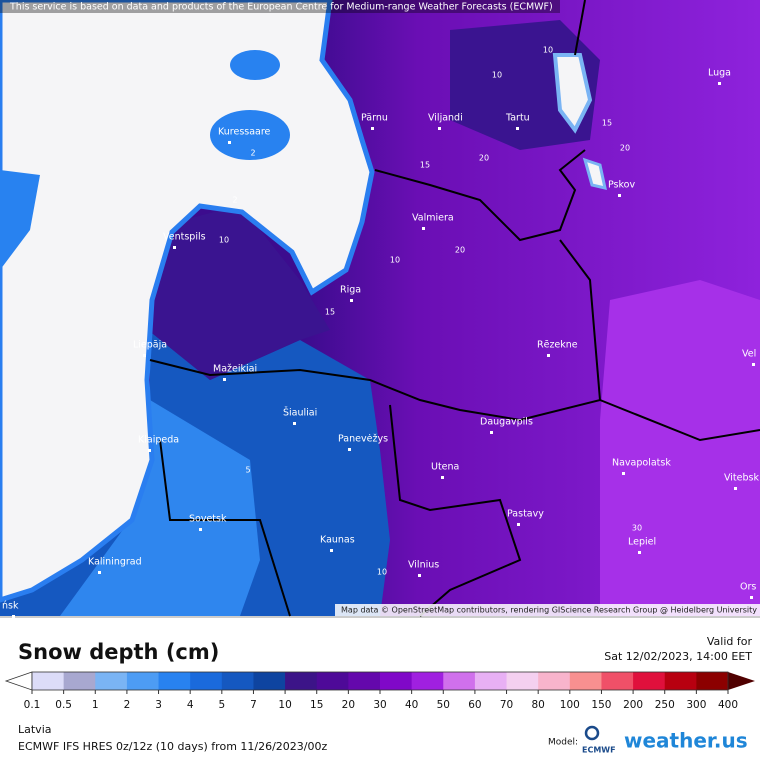 Image resolution: width=760 pixels, height=764 pixels. I want to click on tick-label: 20, so click(348, 705).